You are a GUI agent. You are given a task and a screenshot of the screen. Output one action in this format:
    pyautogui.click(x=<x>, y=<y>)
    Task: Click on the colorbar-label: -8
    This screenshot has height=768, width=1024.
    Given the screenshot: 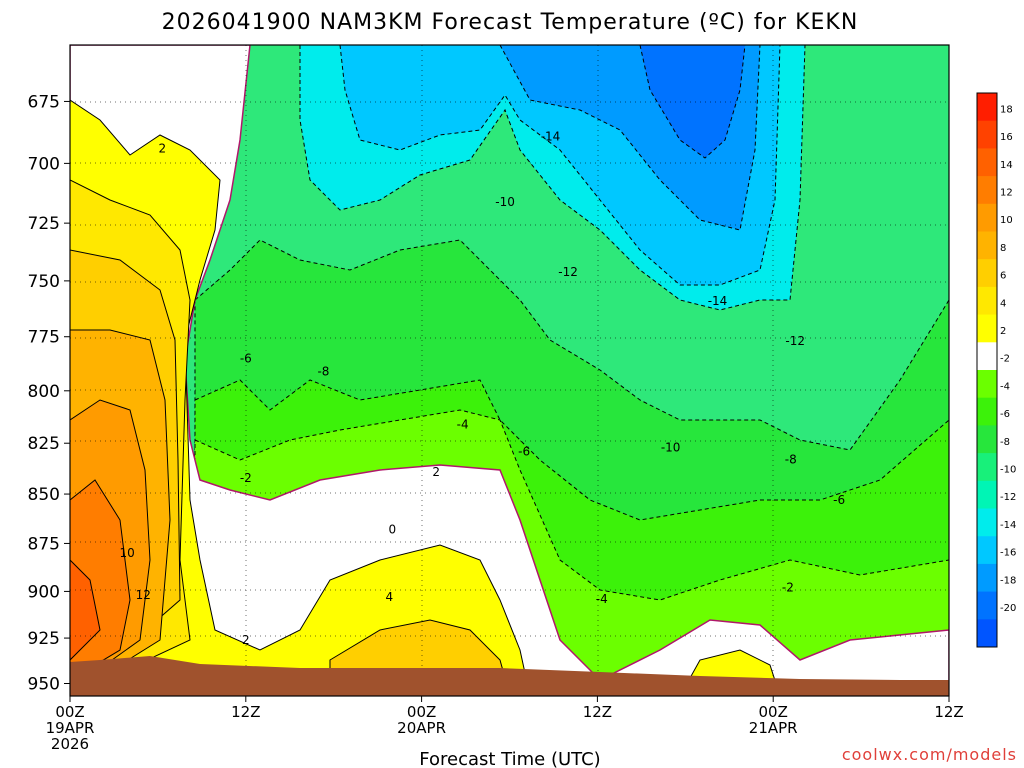 What is the action you would take?
    pyautogui.click(x=1005, y=442)
    